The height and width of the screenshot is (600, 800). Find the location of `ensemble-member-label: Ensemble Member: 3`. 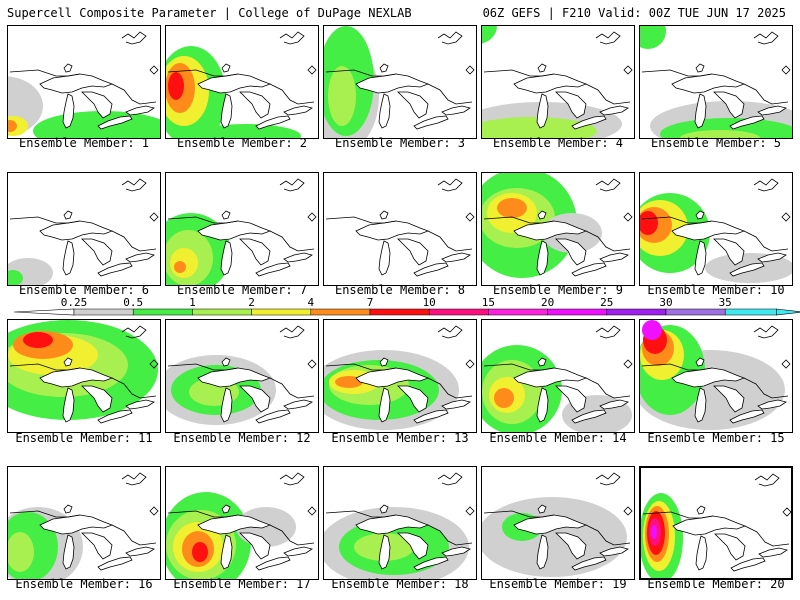

ensemble-member-label: Ensemble Member: 3 is located at coordinates (400, 143).